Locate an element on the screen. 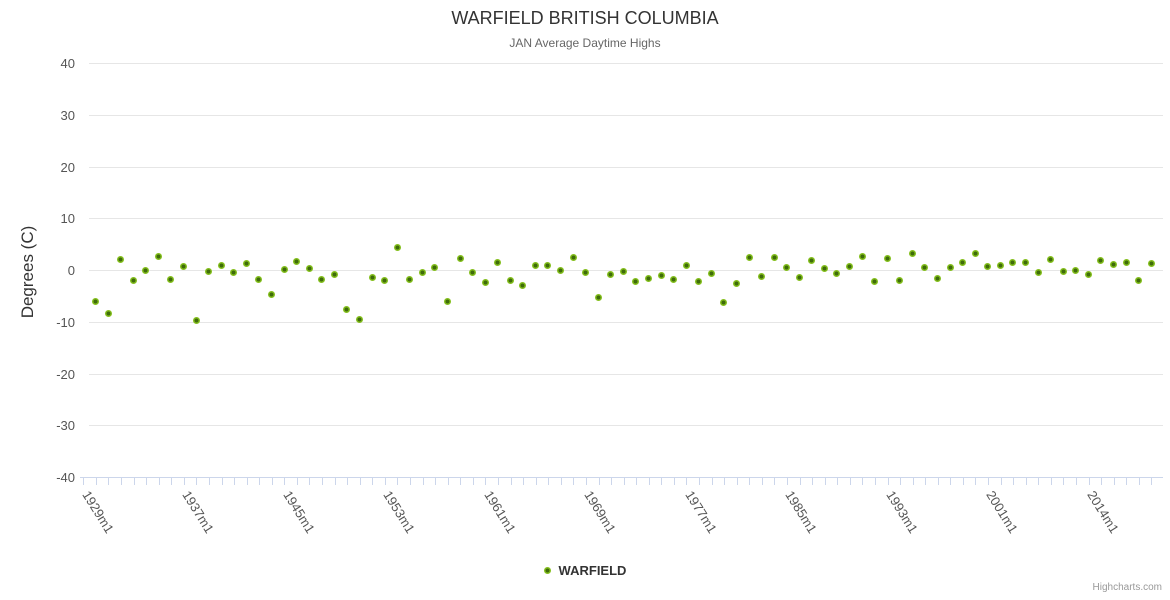 Image resolution: width=1170 pixels, height=600 pixels. y-axis-tick-label: -20 is located at coordinates (65, 374).